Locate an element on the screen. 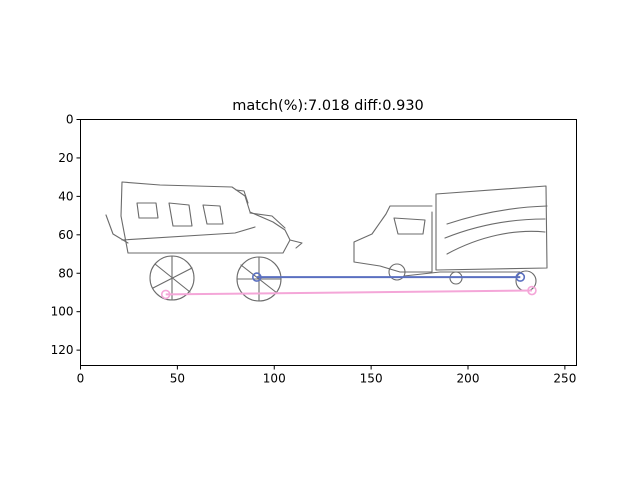  bus-front-sketch is located at coordinates (269, 219).